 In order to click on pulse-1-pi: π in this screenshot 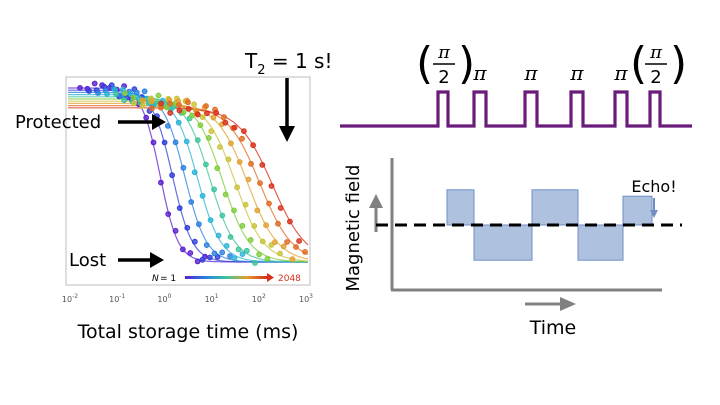, I will do `click(444, 52)`.